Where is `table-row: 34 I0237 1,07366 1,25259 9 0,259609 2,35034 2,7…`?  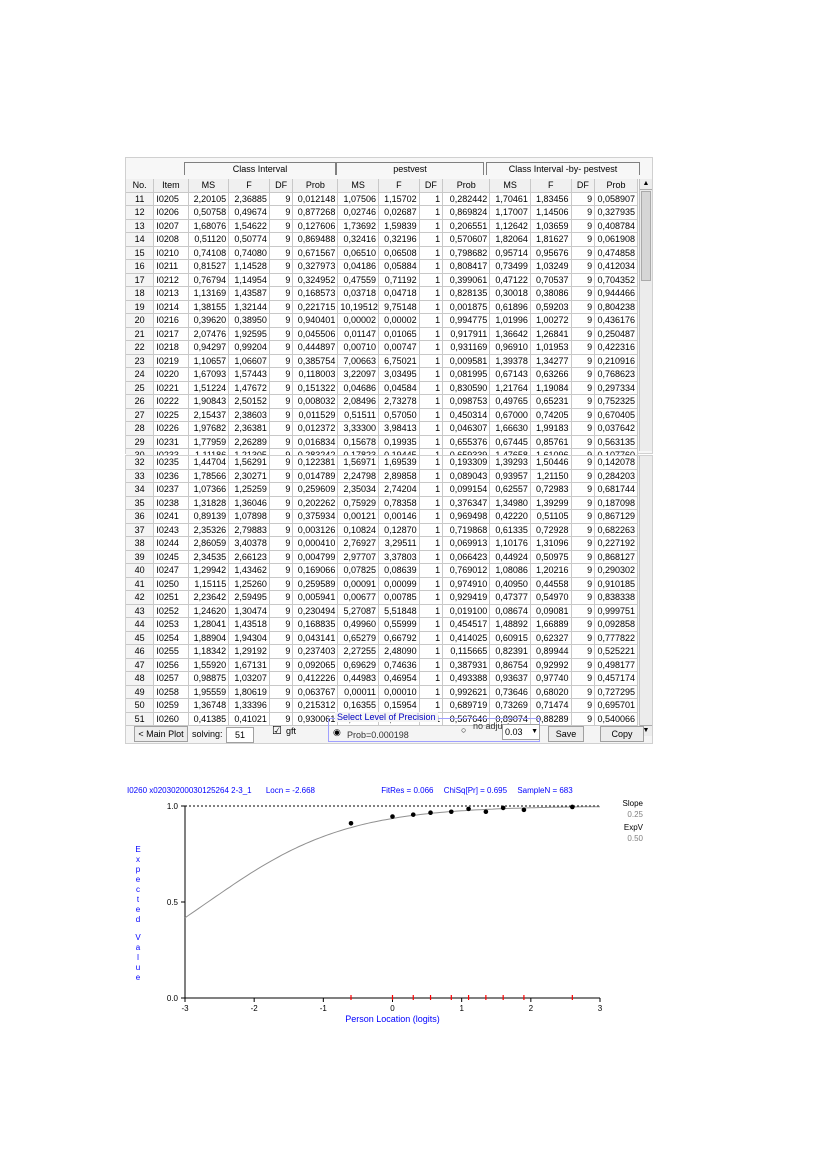
table-row: 34 I0237 1,07366 1,25259 9 0,259609 2,35034 2,7… is located at coordinates (382, 489).